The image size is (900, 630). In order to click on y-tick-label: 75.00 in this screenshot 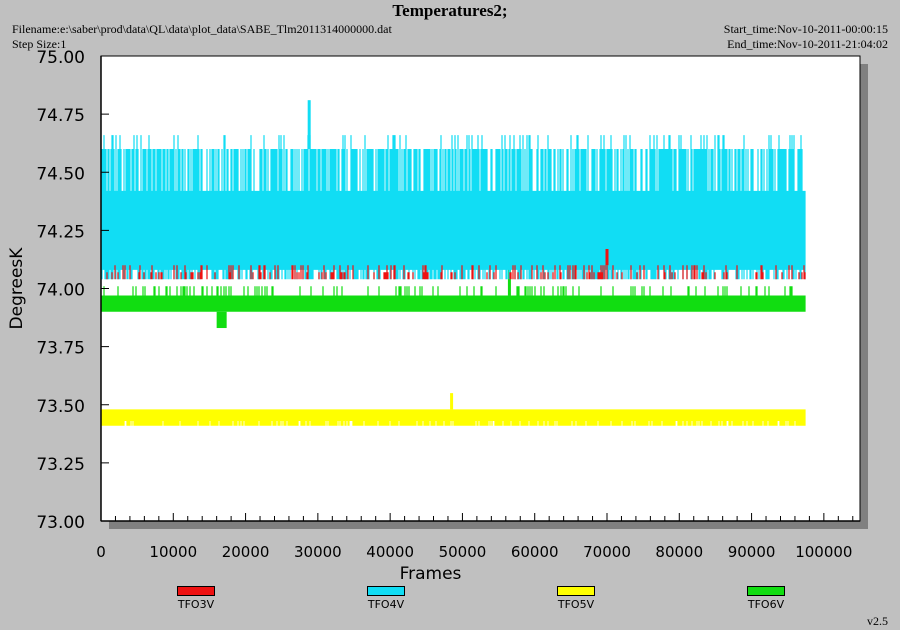, I will do `click(60, 58)`.